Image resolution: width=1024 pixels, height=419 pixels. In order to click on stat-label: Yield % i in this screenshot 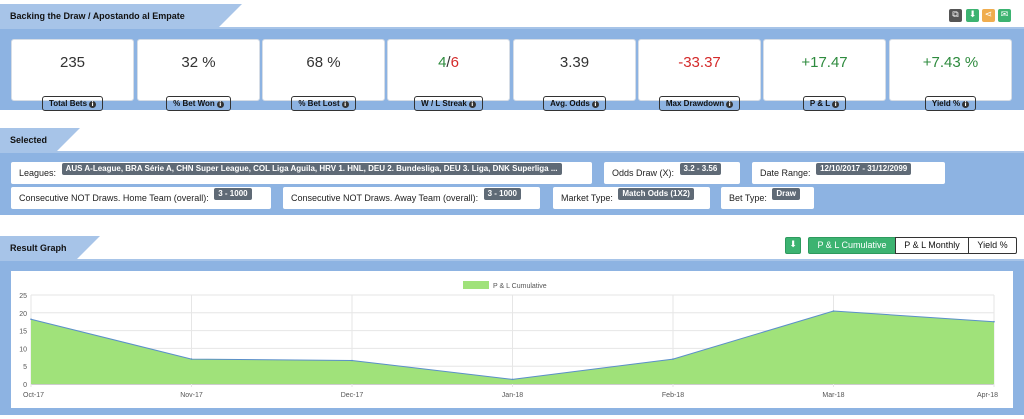, I will do `click(950, 103)`.